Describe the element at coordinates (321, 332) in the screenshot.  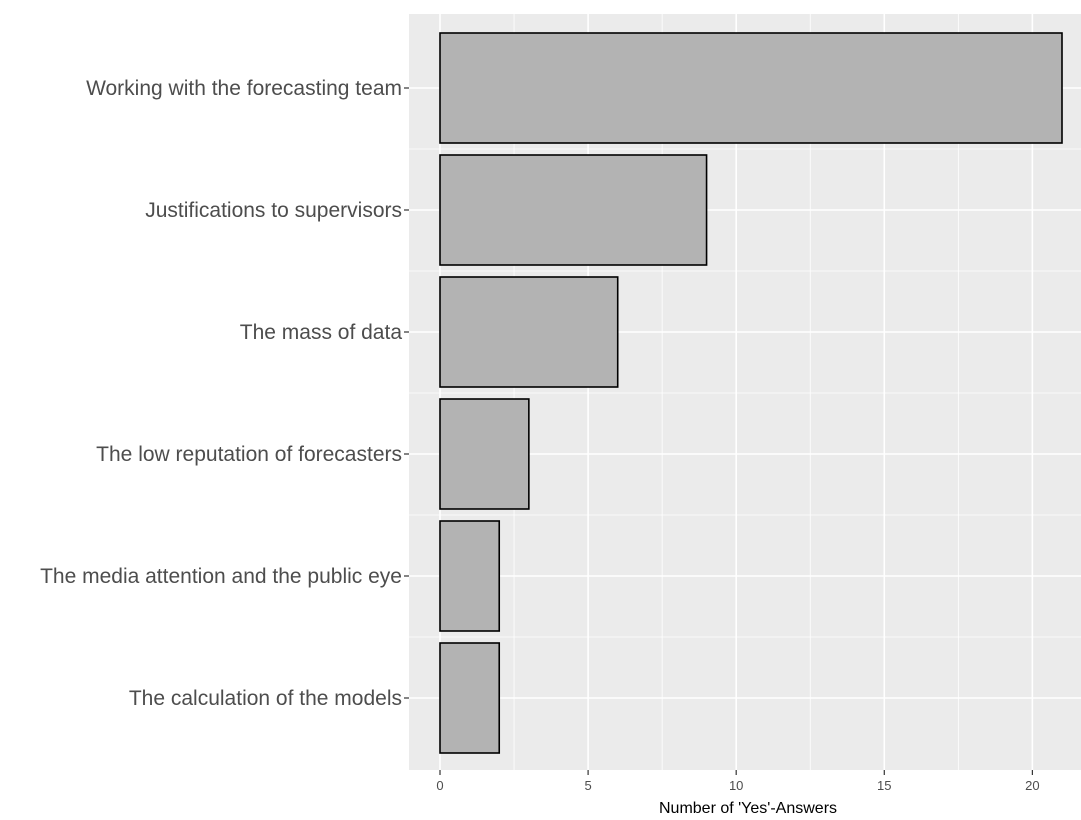
I see `y-tick-label: The mass of data` at that location.